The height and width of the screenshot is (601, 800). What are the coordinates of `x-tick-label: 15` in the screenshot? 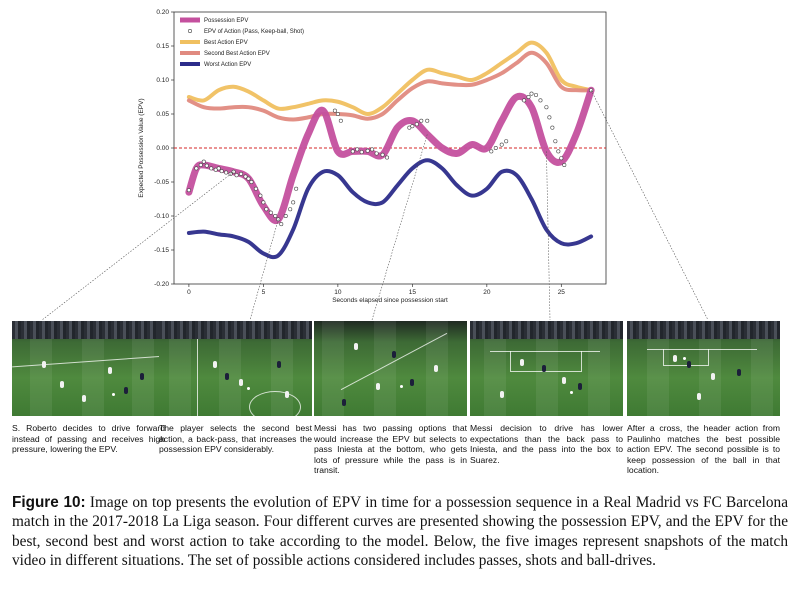 It's located at (413, 292).